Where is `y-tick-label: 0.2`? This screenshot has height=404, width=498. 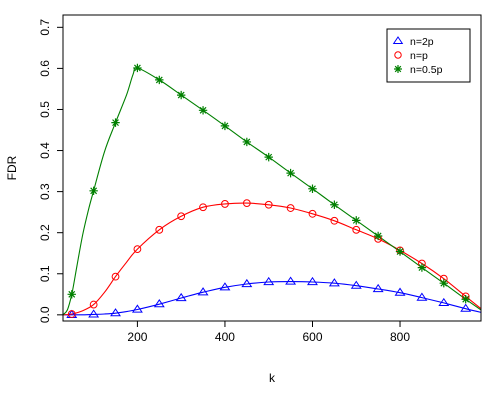 y-tick-label: 0.2 is located at coordinates (45, 232).